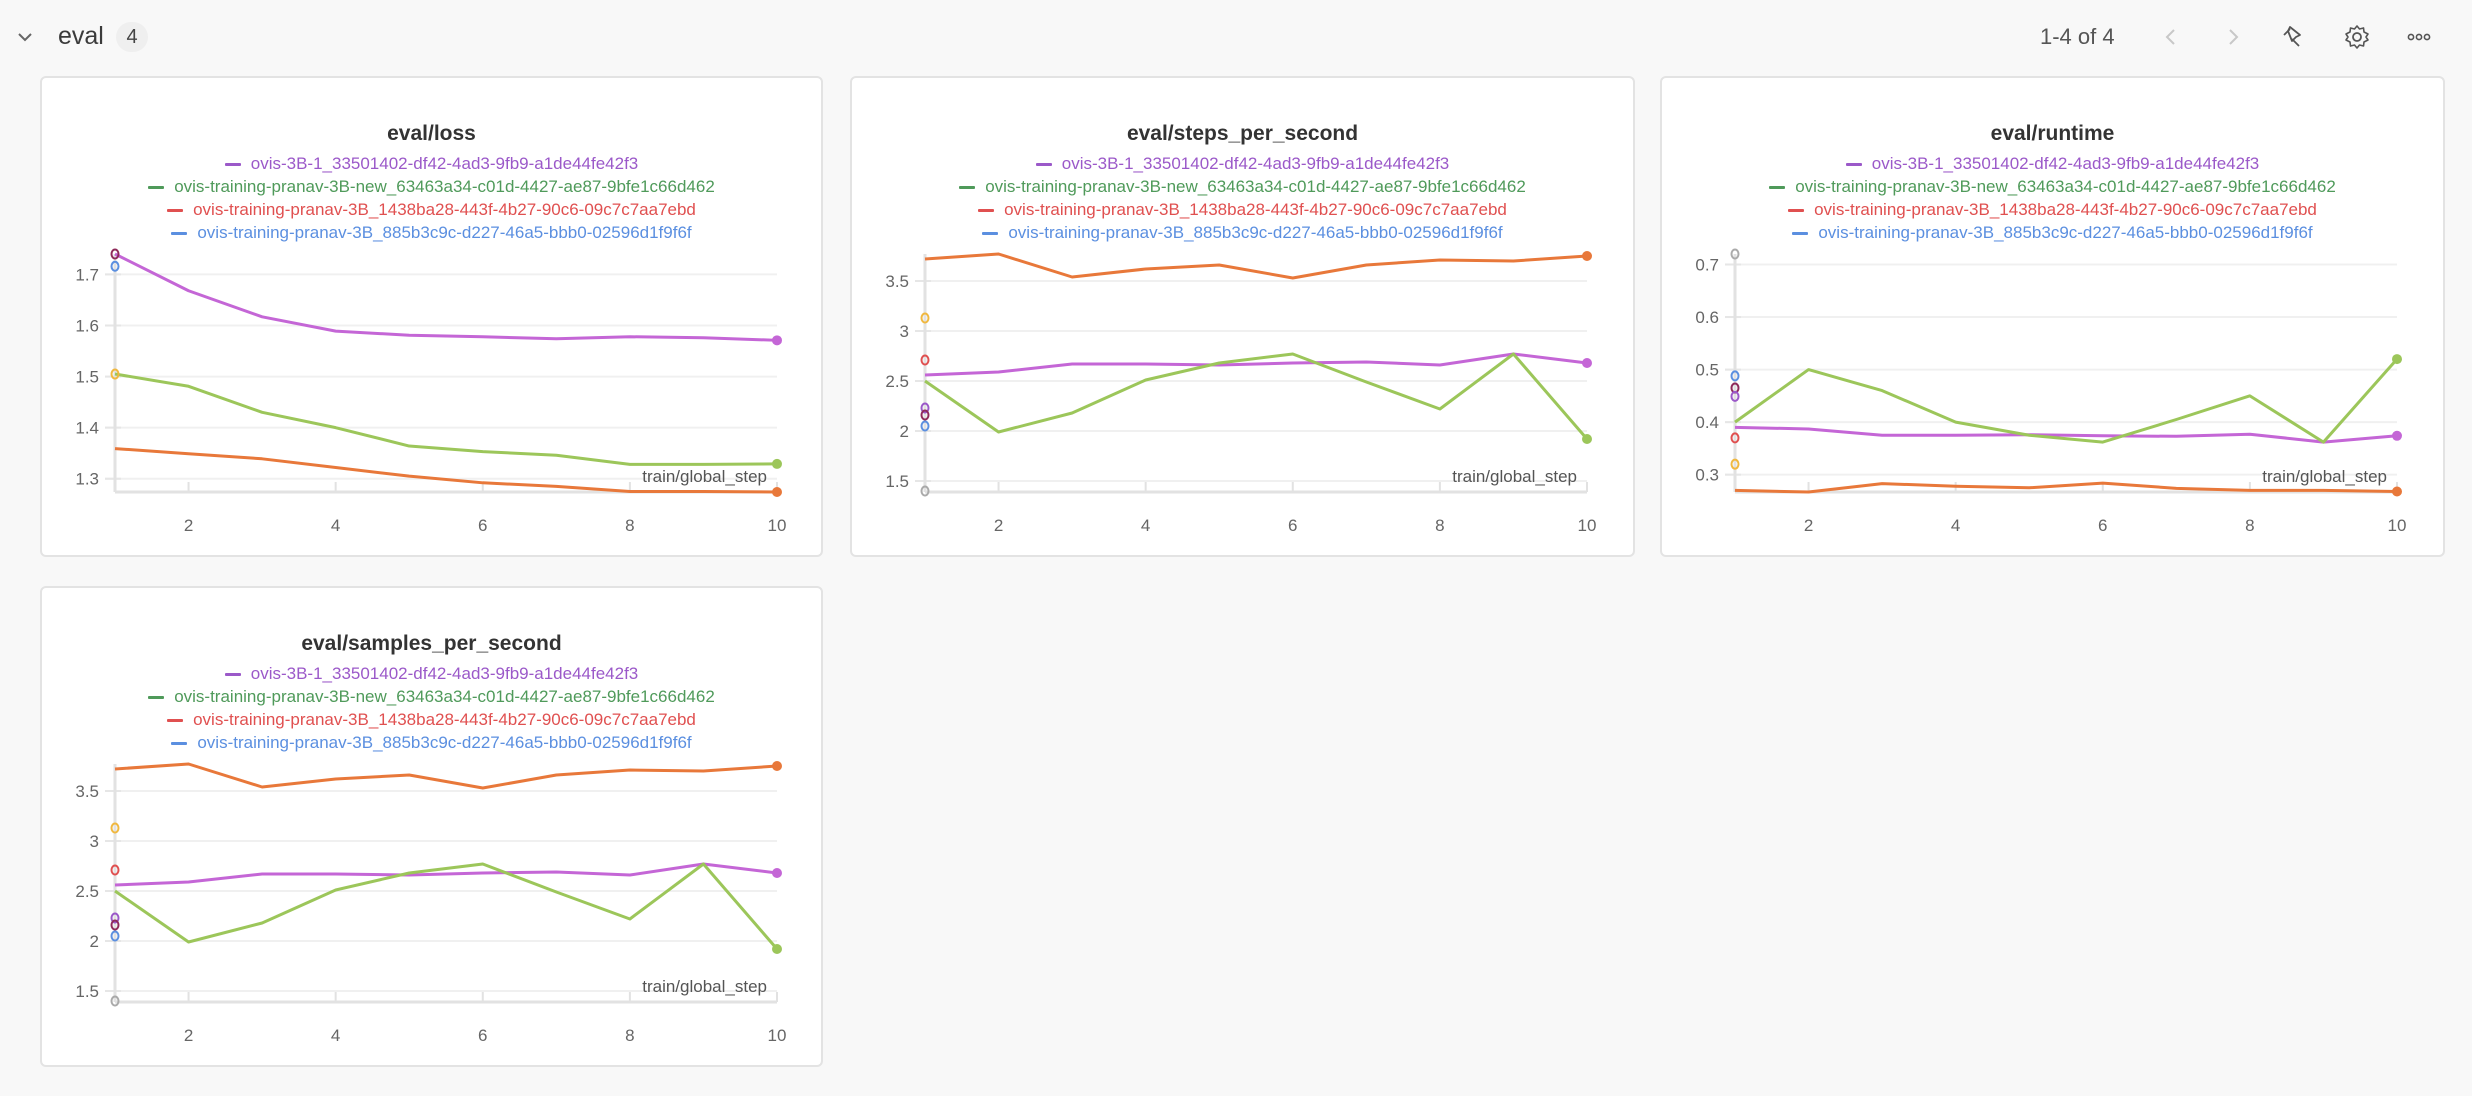 Image resolution: width=2472 pixels, height=1096 pixels. What do you see at coordinates (2233, 37) in the screenshot?
I see `chevron-right-icon` at bounding box center [2233, 37].